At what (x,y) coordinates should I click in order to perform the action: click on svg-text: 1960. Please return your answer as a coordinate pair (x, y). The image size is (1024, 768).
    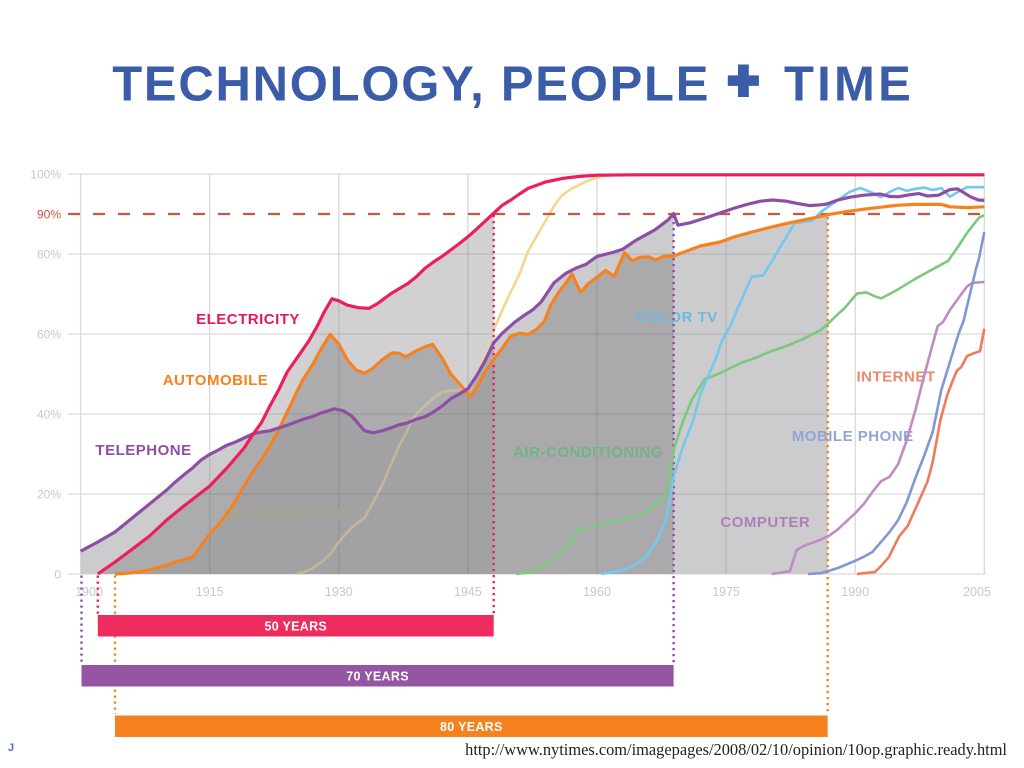
    Looking at the image, I should click on (597, 592).